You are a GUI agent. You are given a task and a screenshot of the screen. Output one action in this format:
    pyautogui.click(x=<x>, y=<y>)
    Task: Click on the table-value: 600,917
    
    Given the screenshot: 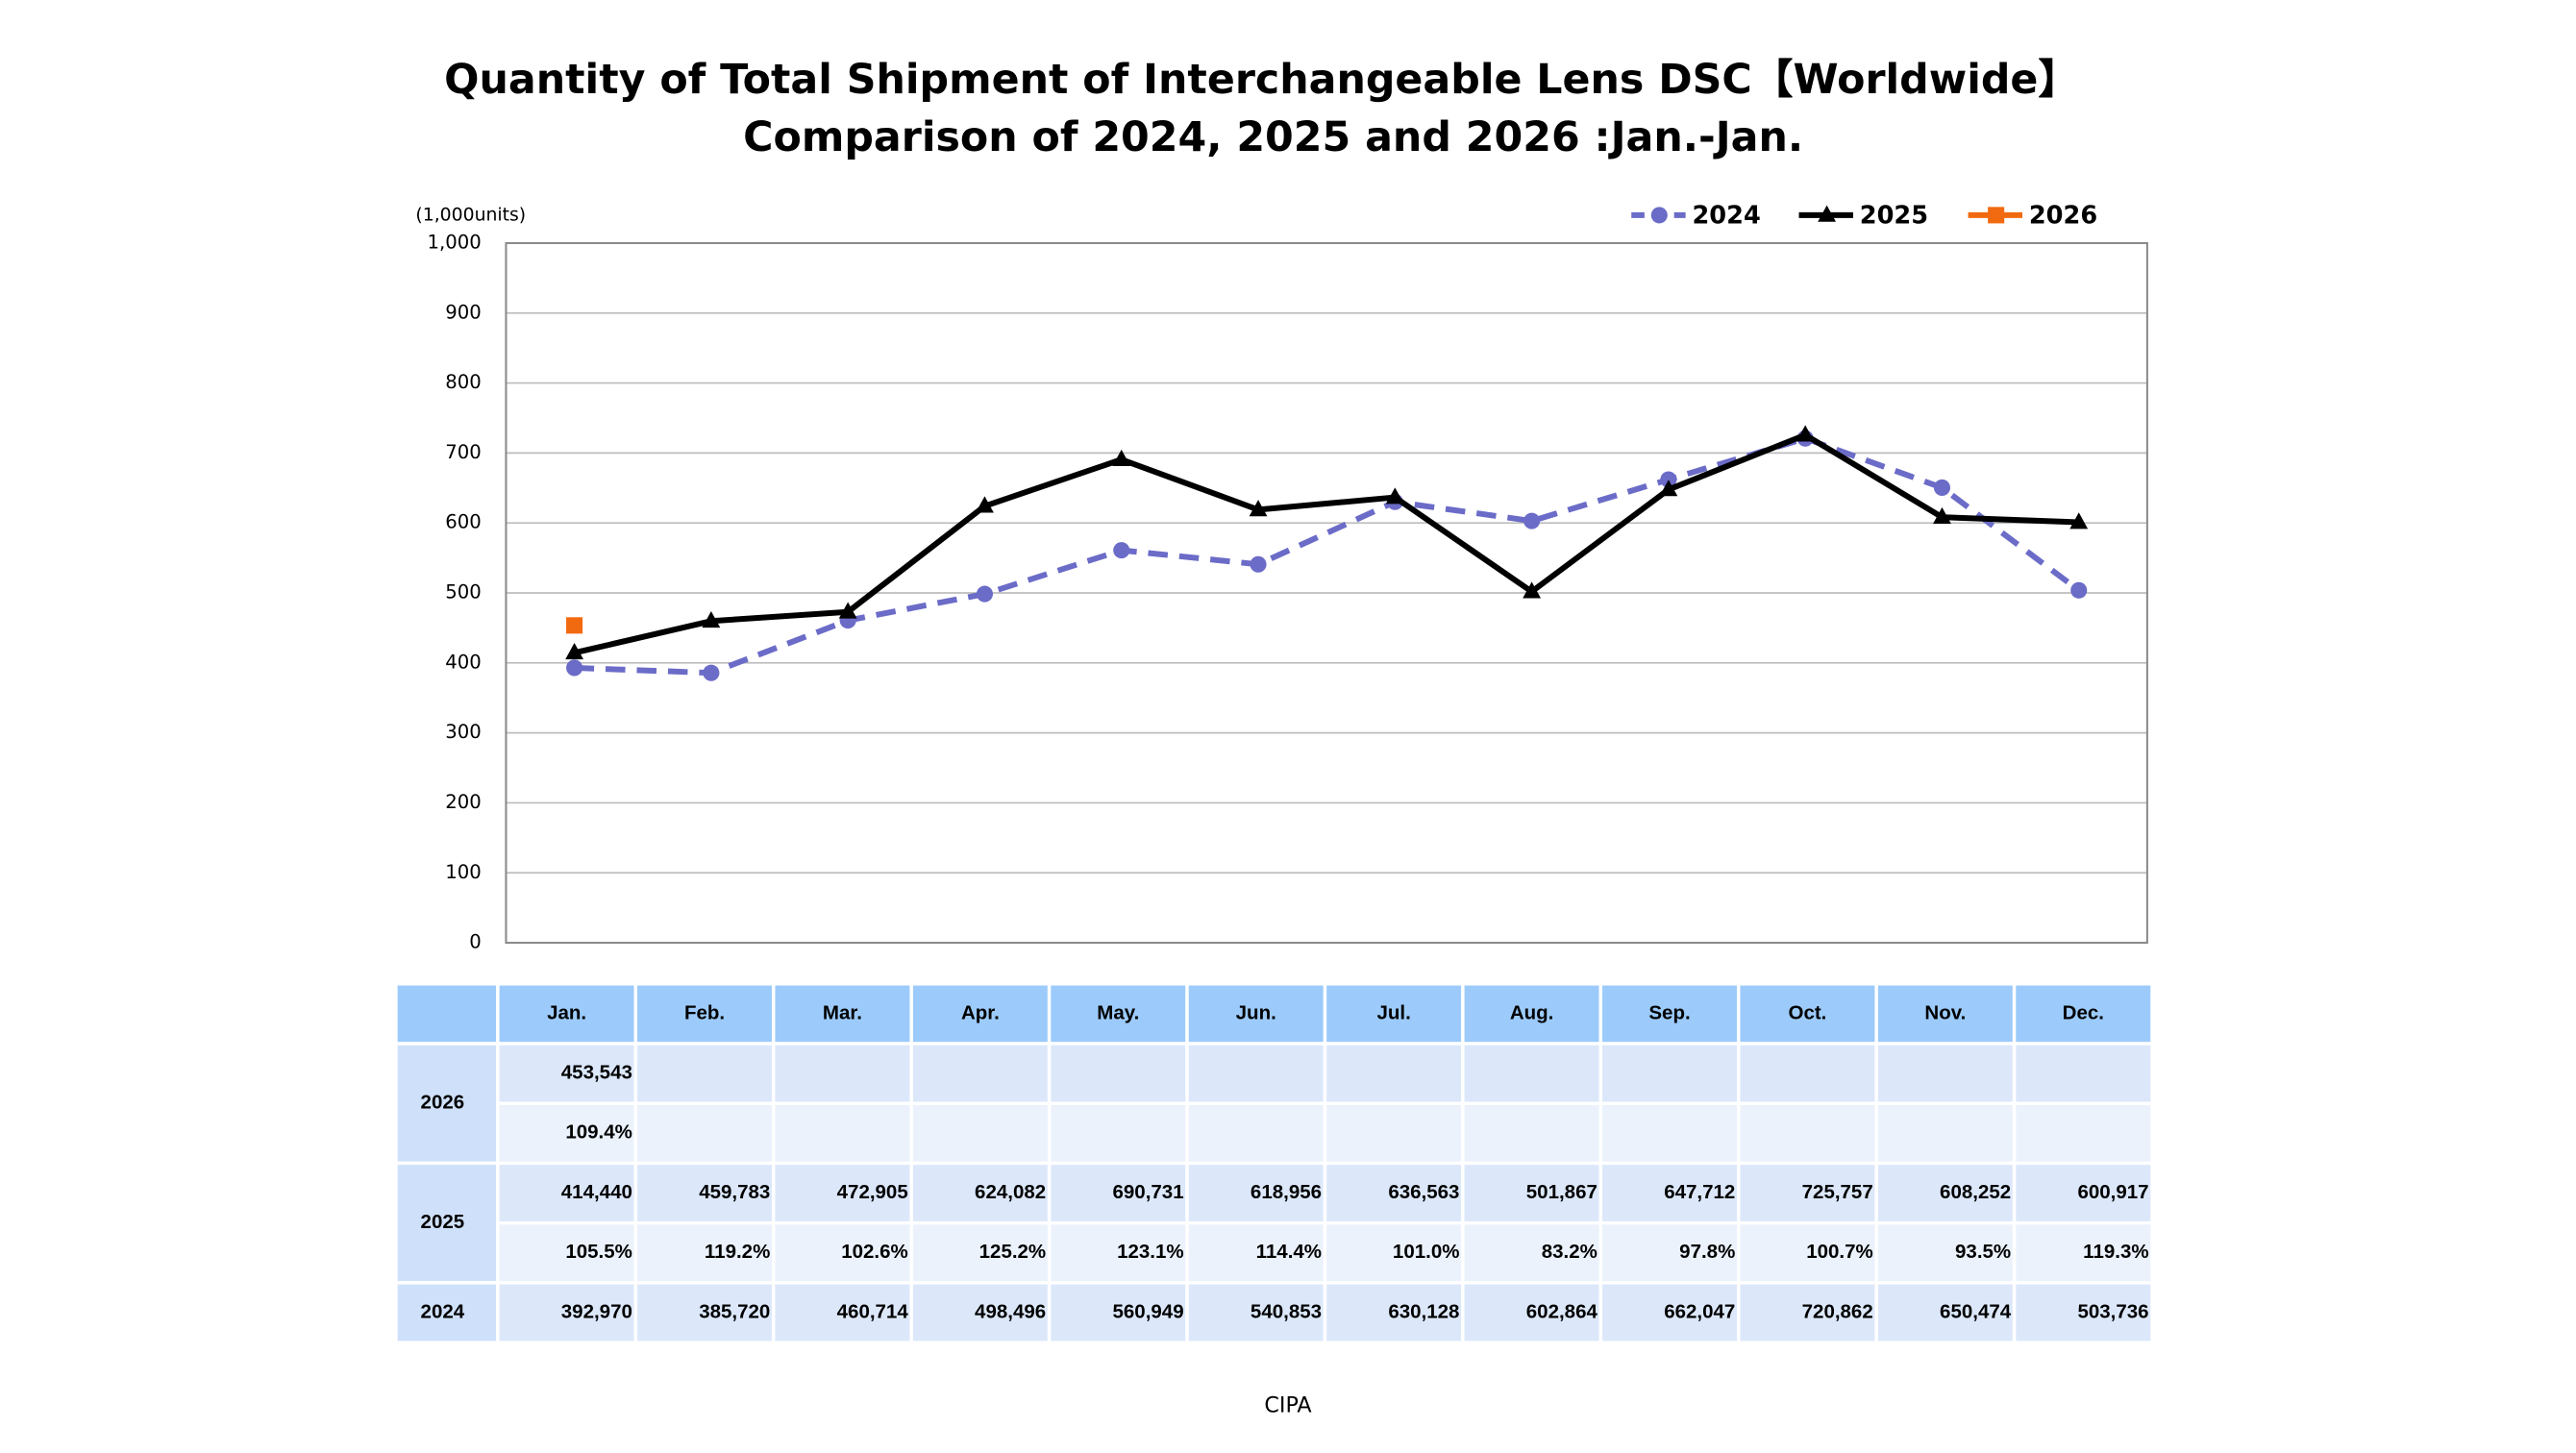 What is the action you would take?
    pyautogui.click(x=2113, y=1192)
    